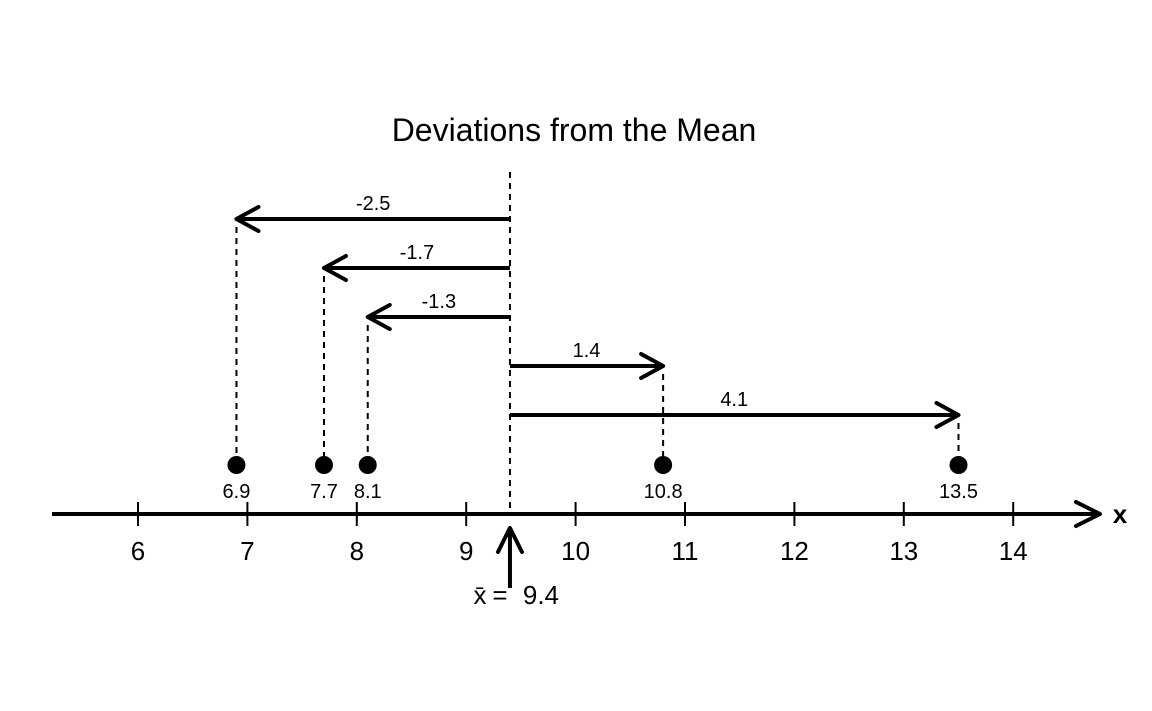  I want to click on x-tick-label: 6, so click(138, 551).